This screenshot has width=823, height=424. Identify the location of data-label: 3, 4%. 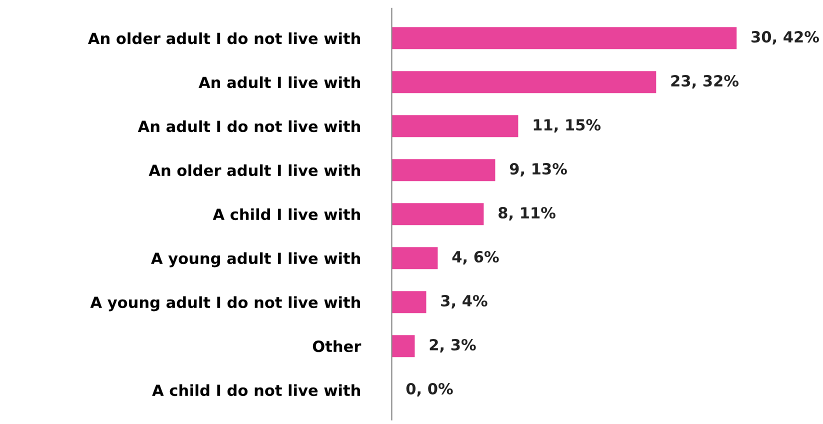
(464, 301).